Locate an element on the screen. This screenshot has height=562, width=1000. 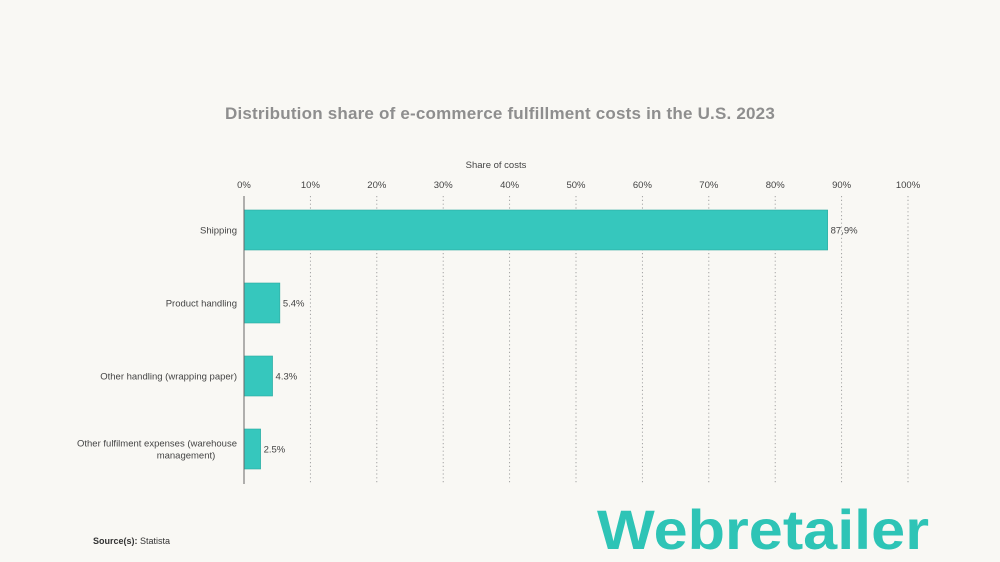
category-label-line: Shipping is located at coordinates (218, 231).